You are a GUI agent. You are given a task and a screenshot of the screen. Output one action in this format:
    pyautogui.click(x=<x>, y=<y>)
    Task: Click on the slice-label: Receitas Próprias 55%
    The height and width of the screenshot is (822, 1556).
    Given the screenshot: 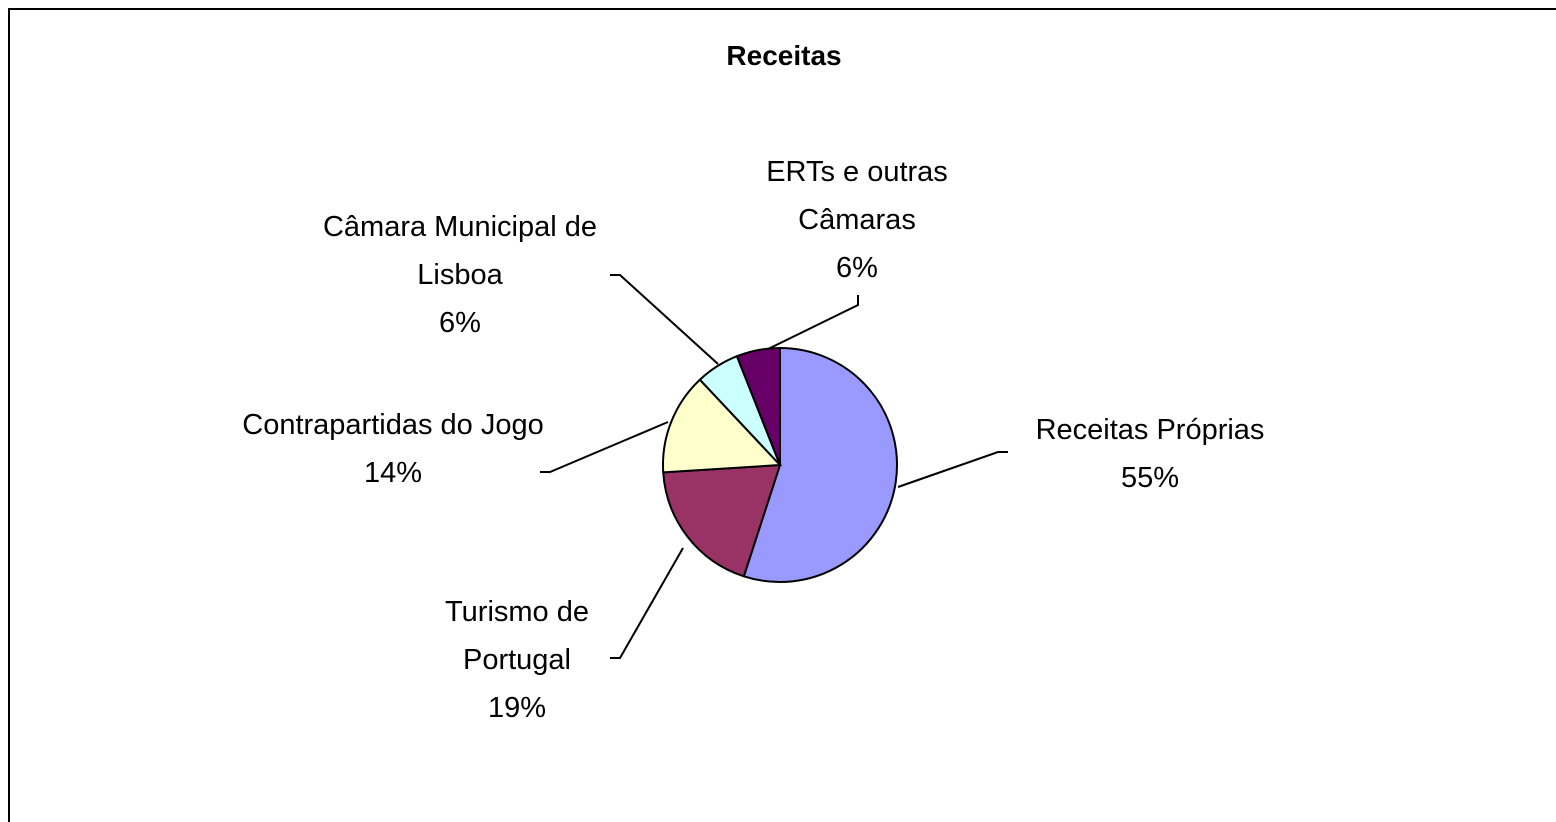 What is the action you would take?
    pyautogui.click(x=1150, y=454)
    